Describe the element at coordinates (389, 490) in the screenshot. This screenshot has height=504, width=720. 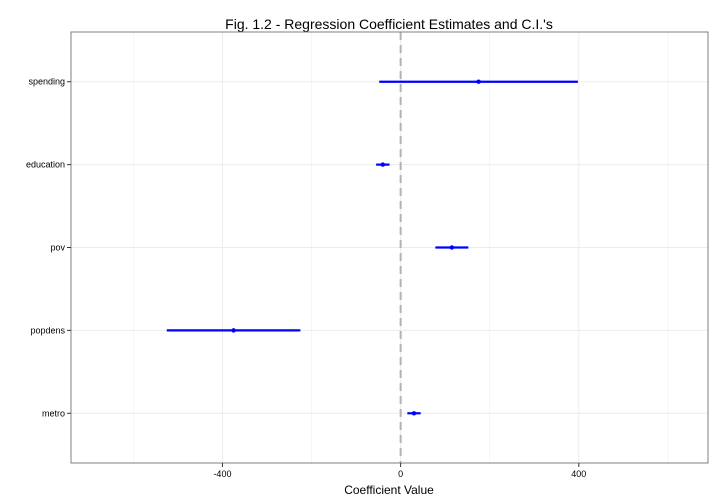
I see `x-axis-label: Coefficient Value` at that location.